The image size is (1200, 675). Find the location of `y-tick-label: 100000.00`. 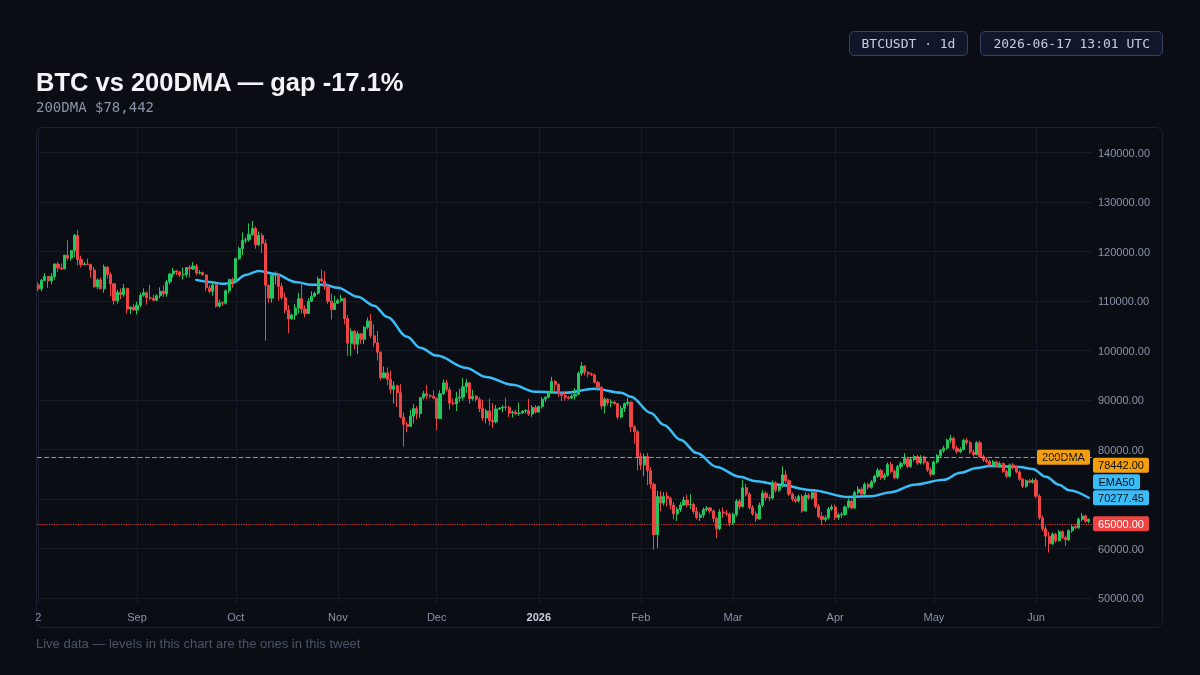

y-tick-label: 100000.00 is located at coordinates (1124, 350).